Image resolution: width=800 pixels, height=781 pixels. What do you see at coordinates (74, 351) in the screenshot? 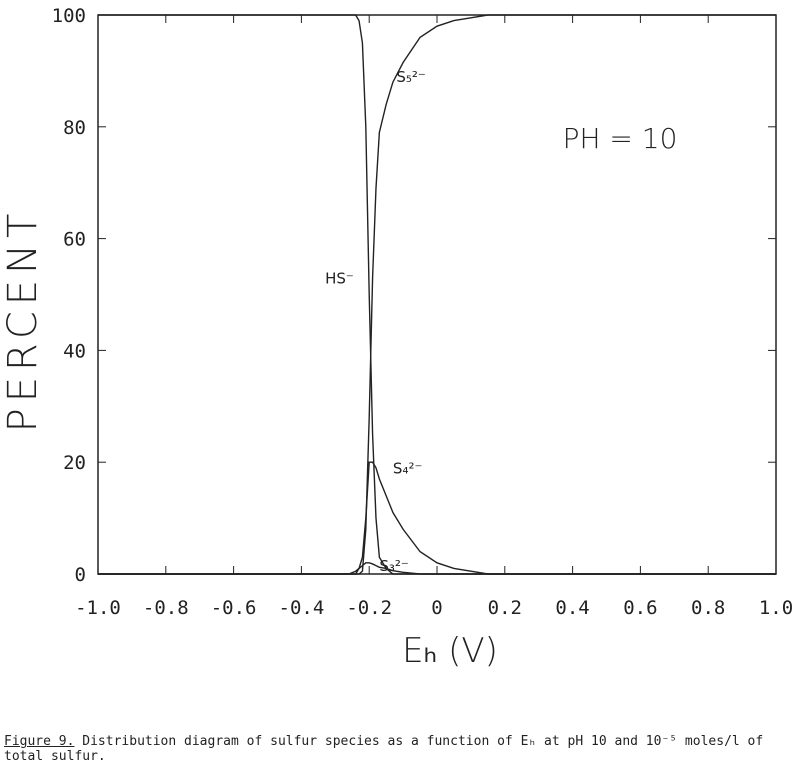
I see `y-tick-label: 40` at bounding box center [74, 351].